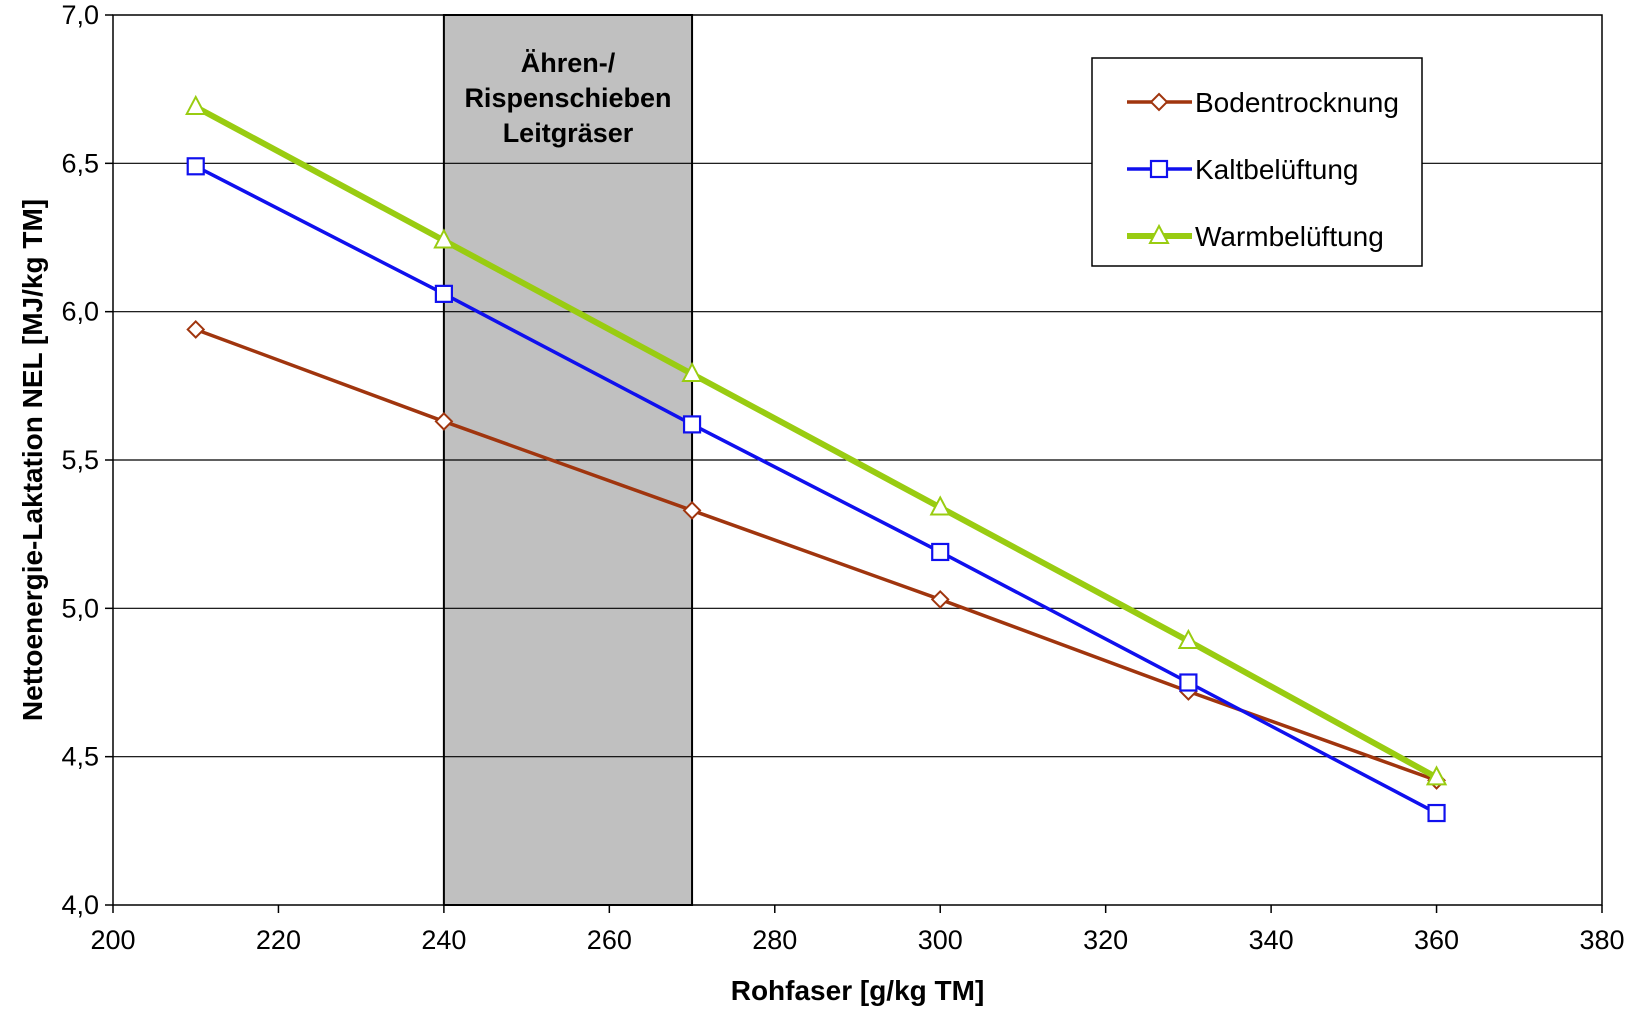  Describe the element at coordinates (278, 940) in the screenshot. I see `x-tick-label: 220` at that location.